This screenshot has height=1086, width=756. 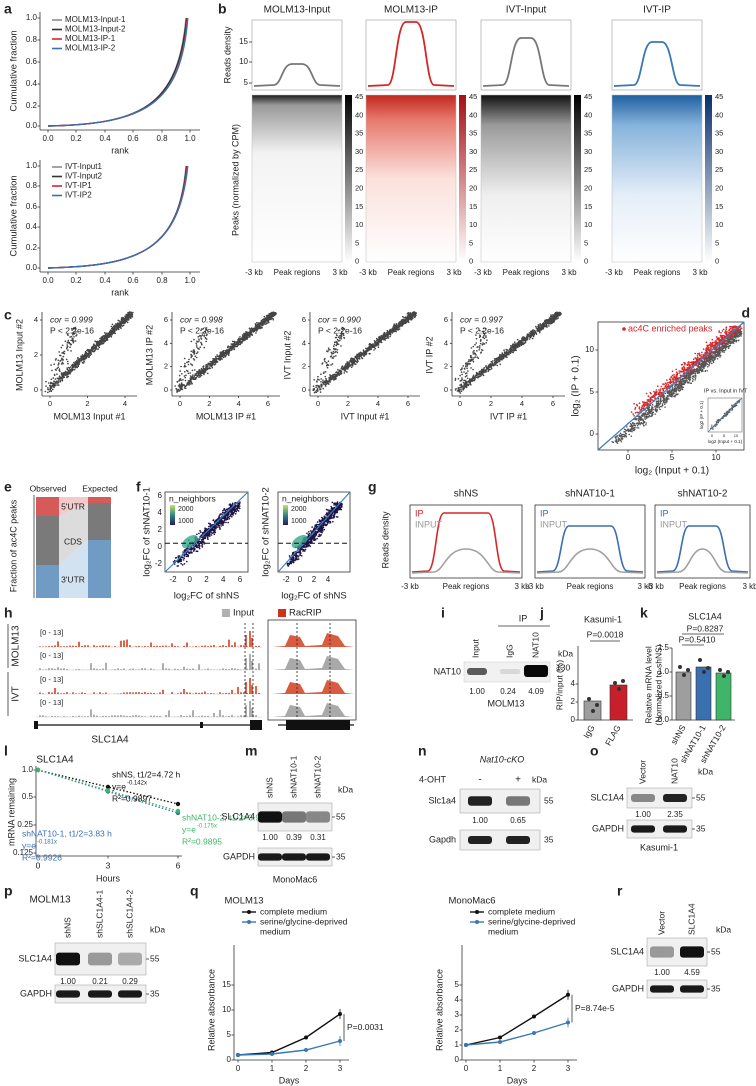 What do you see at coordinates (553, 403) in the screenshot?
I see `x-tick-label: 6` at bounding box center [553, 403].